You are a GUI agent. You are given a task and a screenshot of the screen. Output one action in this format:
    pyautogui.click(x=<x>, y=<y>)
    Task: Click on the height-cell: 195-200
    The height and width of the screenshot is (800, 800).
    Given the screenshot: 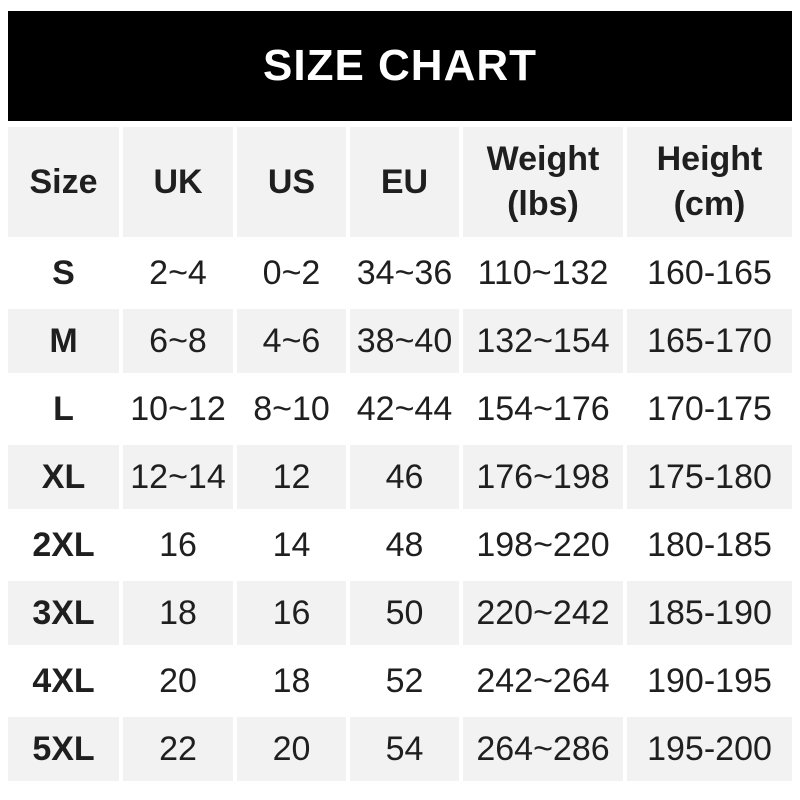 What is the action you would take?
    pyautogui.click(x=709, y=749)
    